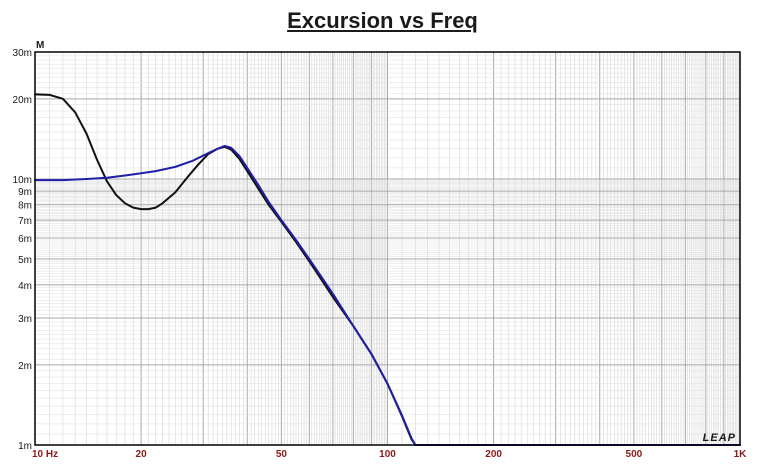  What do you see at coordinates (25, 206) in the screenshot?
I see `y-tick-label: 8m` at bounding box center [25, 206].